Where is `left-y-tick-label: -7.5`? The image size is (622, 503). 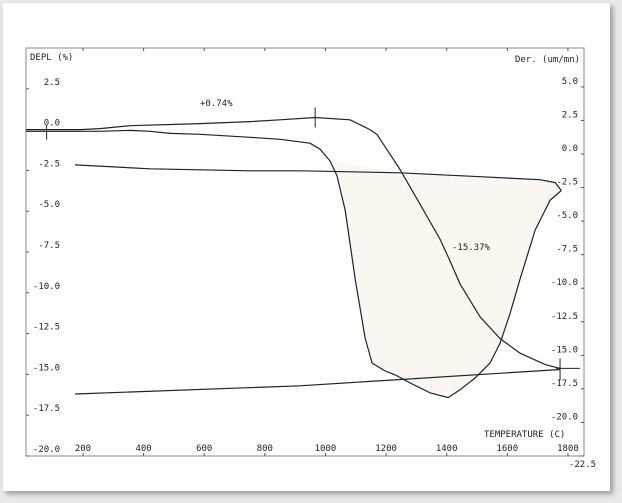
left-y-tick-label: -7.5 is located at coordinates (49, 246).